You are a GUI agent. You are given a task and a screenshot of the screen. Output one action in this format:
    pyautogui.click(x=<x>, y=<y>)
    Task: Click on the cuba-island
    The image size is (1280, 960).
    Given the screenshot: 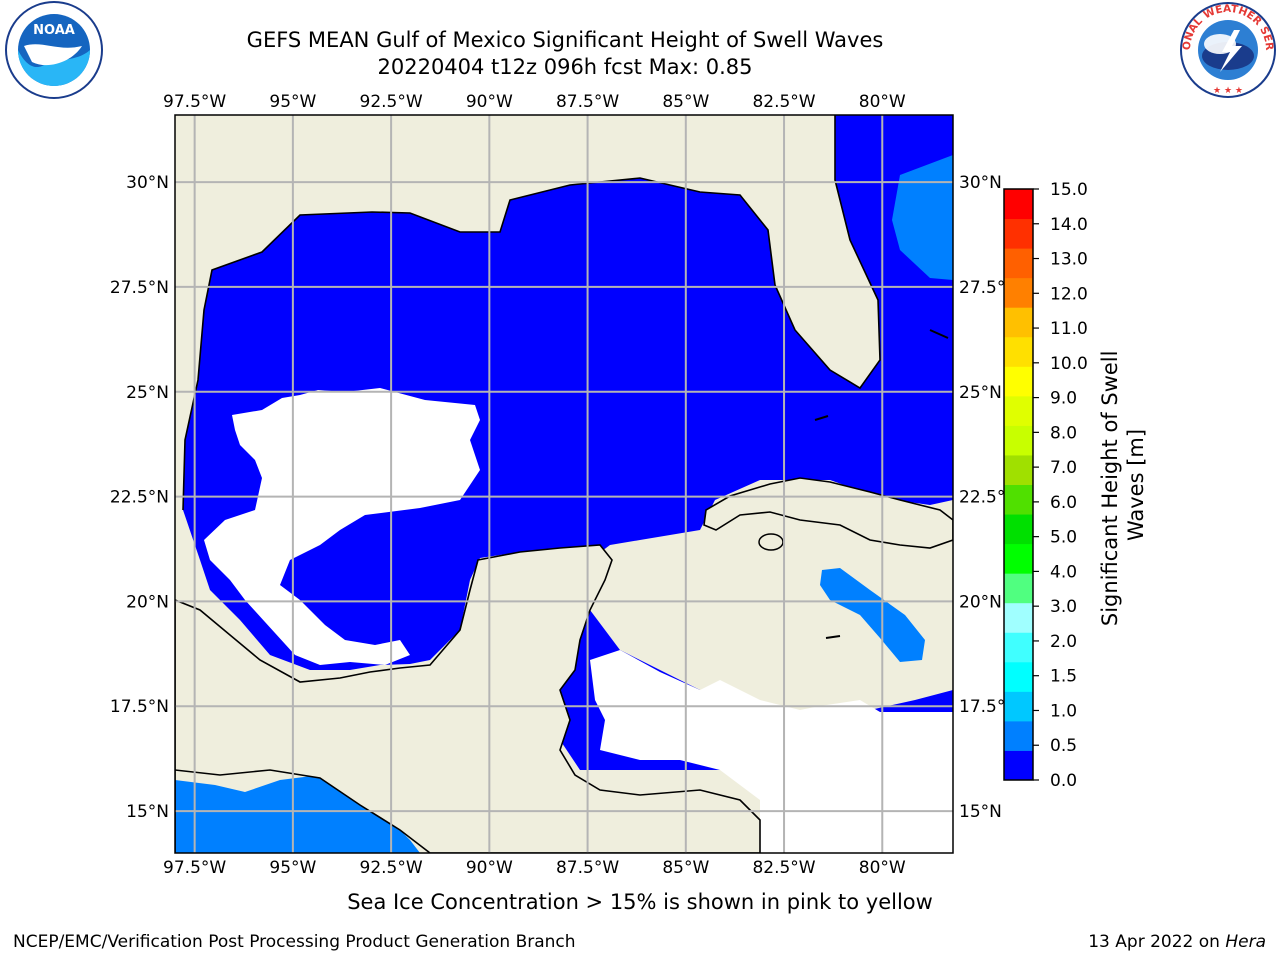 What is the action you would take?
    pyautogui.click(x=828, y=513)
    